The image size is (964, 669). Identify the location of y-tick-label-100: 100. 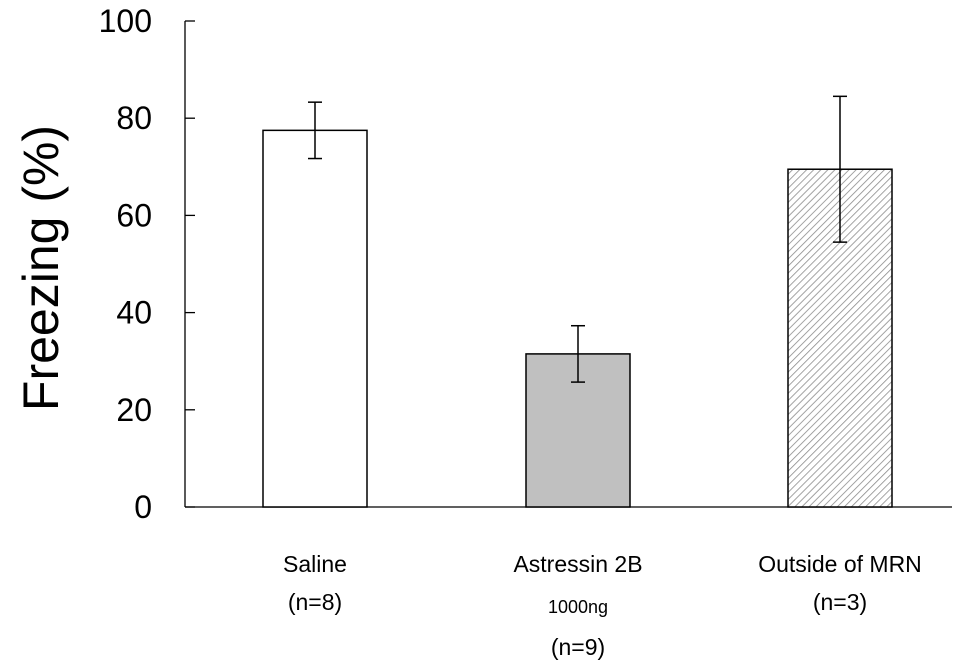
(125, 21).